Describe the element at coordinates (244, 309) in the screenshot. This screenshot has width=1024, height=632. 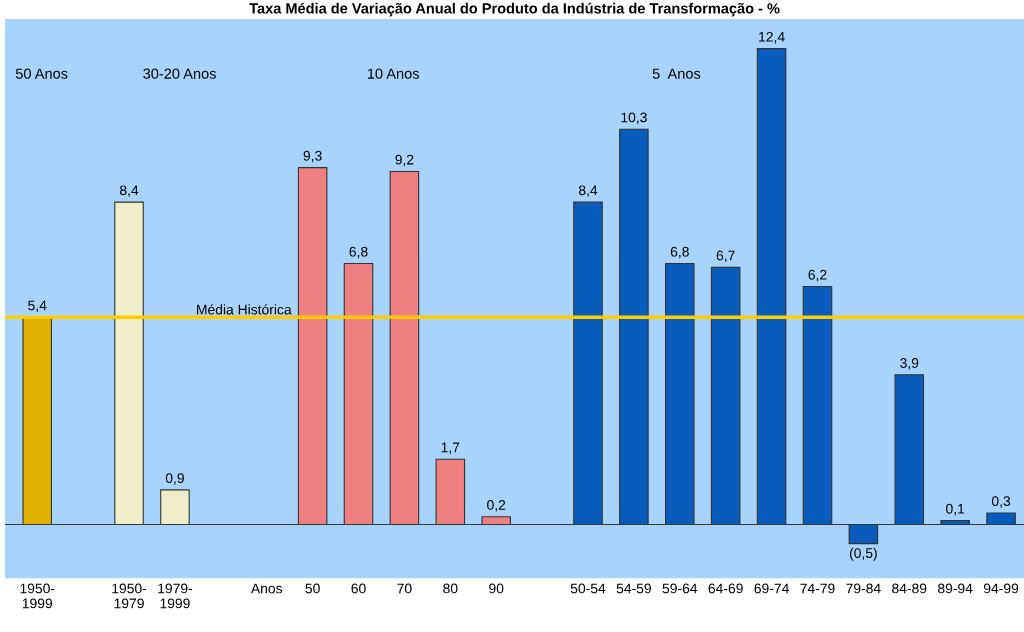
I see `ref-line-label: Média Histórica` at that location.